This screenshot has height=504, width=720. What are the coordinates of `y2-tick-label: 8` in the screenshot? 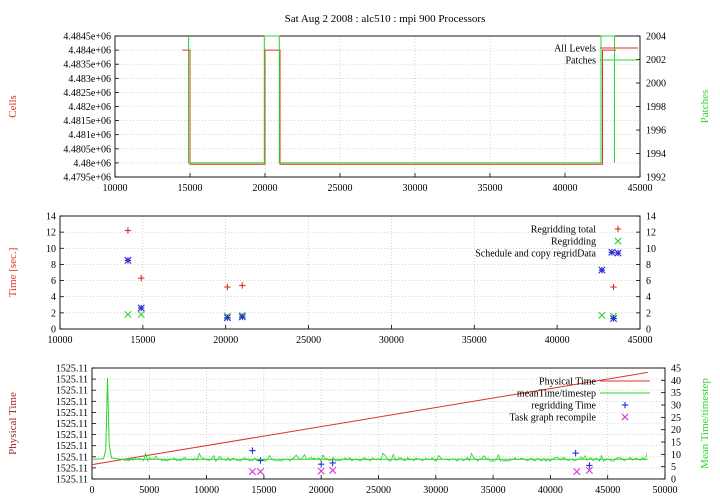 It's located at (648, 265).